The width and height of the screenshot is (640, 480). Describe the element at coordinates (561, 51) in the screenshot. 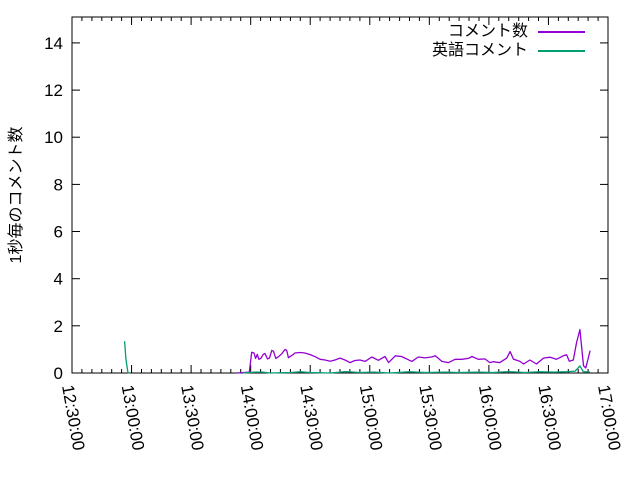

I see `legend-line-sample-english-comments` at that location.